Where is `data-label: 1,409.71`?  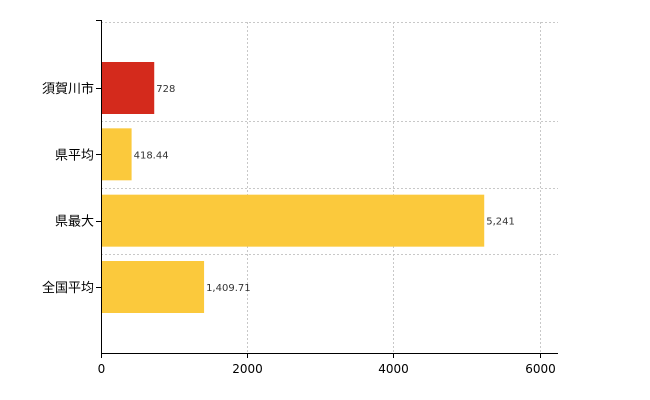
data-label: 1,409.71 is located at coordinates (228, 288).